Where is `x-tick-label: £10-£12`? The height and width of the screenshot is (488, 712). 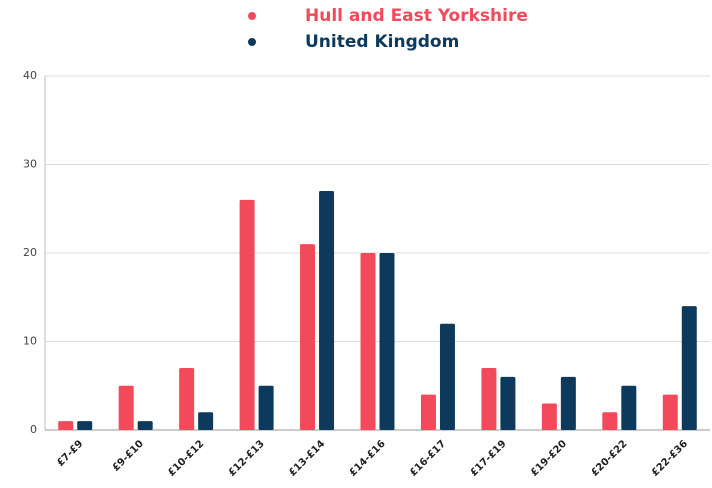 x-tick-label: £10-£12 is located at coordinates (186, 458).